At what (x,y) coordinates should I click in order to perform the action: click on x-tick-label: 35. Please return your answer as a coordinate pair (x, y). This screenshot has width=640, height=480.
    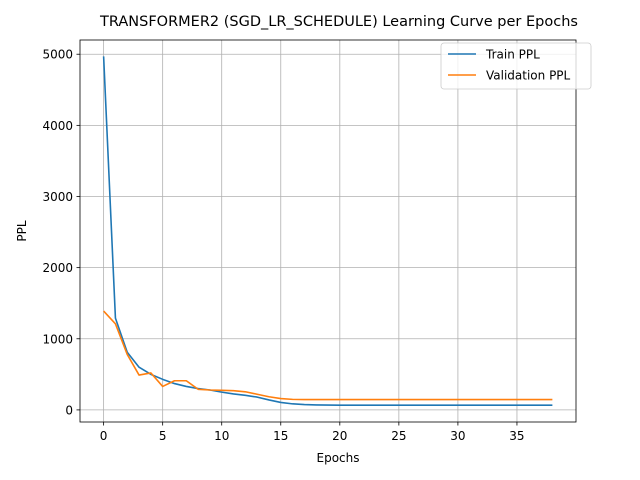
    Looking at the image, I should click on (516, 436).